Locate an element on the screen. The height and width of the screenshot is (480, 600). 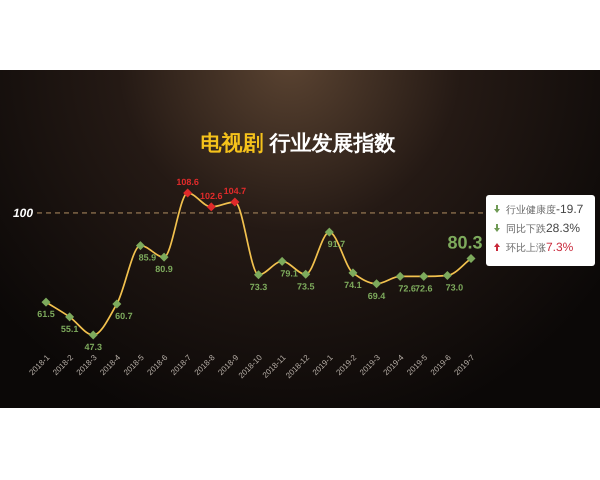
data-label: 73.0 is located at coordinates (455, 287).